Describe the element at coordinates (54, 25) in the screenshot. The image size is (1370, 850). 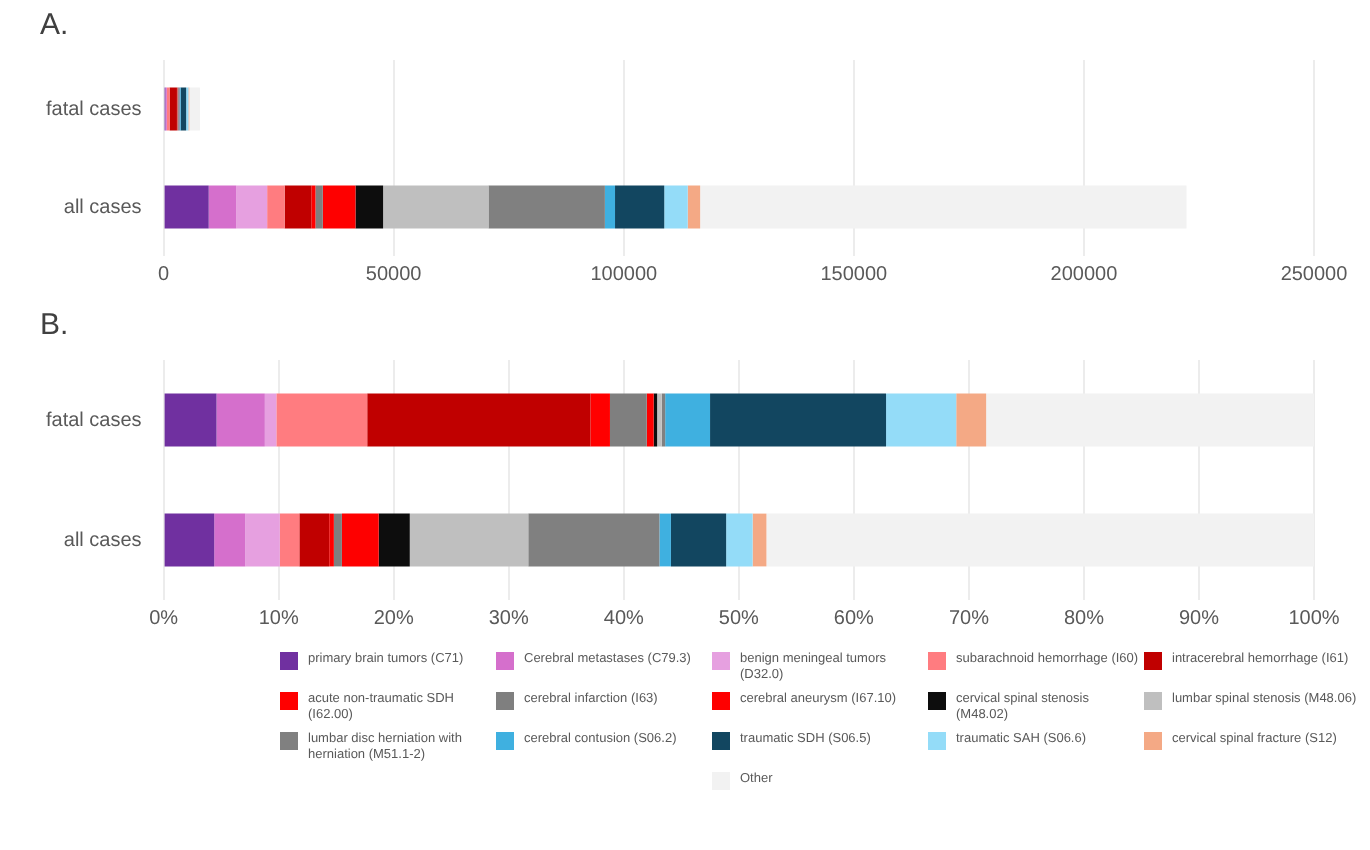
I see `chart-title: A.` at that location.